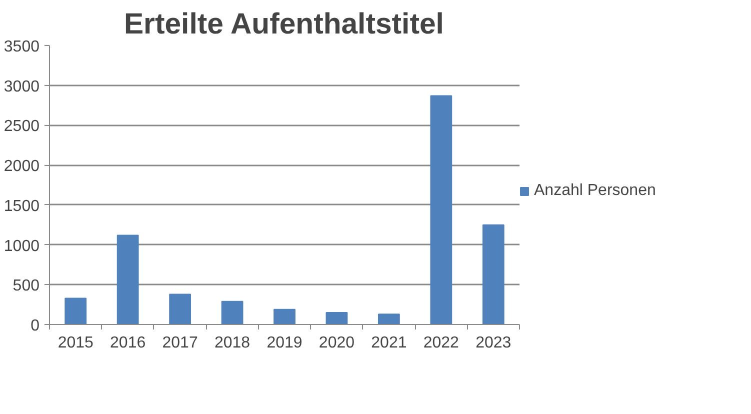 This screenshot has width=751, height=414. What do you see at coordinates (26, 286) in the screenshot?
I see `y-tick-label: 500` at bounding box center [26, 286].